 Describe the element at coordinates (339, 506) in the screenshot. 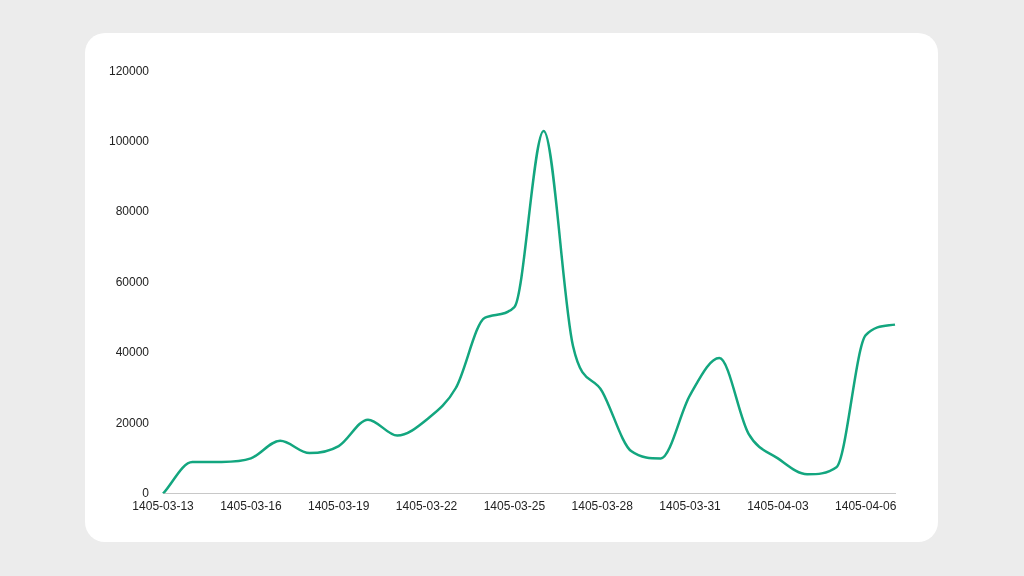

I see `x-tick-label: 1405-03-19` at that location.